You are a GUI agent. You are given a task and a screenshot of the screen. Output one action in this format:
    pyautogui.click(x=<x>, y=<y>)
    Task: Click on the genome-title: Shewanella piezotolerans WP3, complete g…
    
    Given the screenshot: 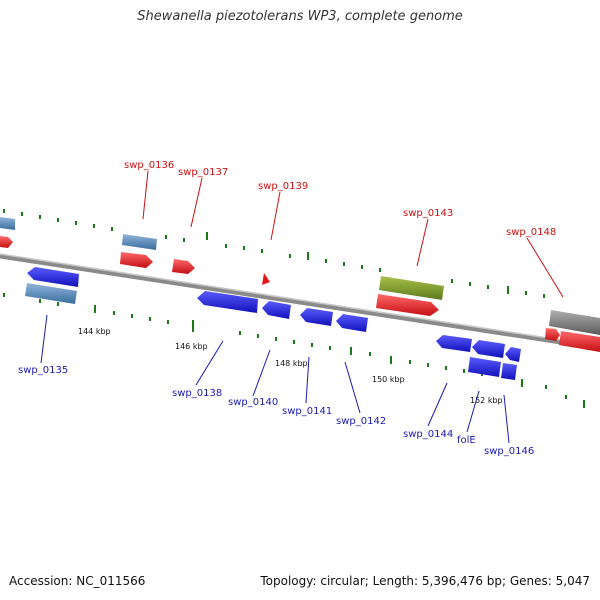 What is the action you would take?
    pyautogui.click(x=300, y=16)
    